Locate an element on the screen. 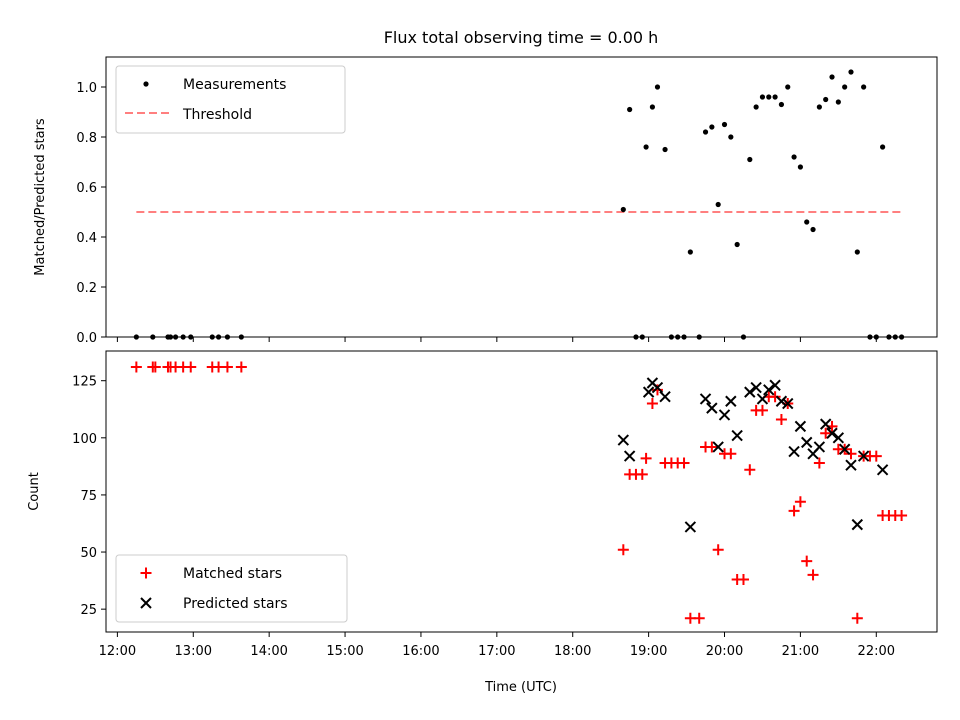  x-tick-label: 17:00 is located at coordinates (496, 651).